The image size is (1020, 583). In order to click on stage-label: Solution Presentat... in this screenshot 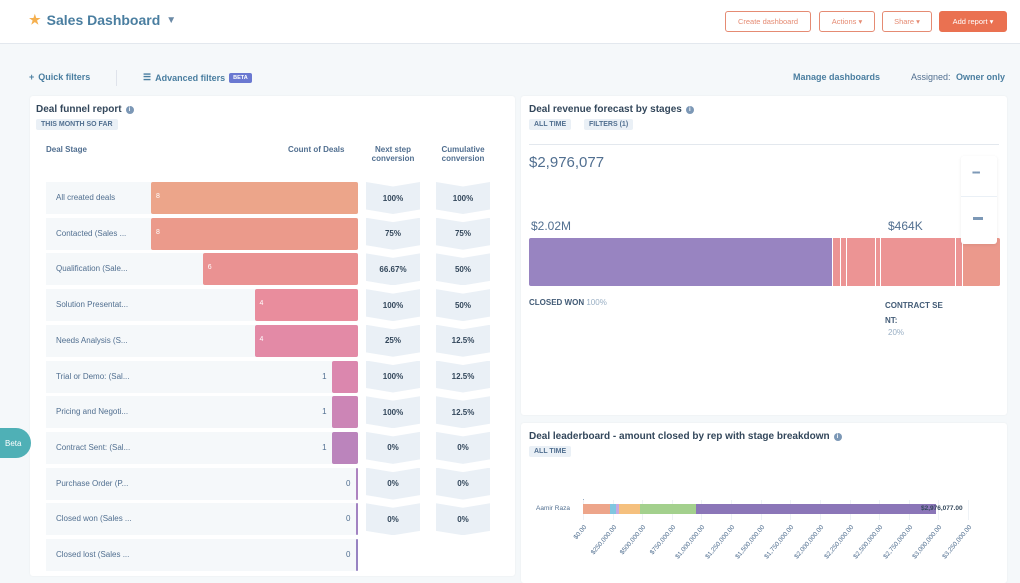, I will do `click(92, 305)`.